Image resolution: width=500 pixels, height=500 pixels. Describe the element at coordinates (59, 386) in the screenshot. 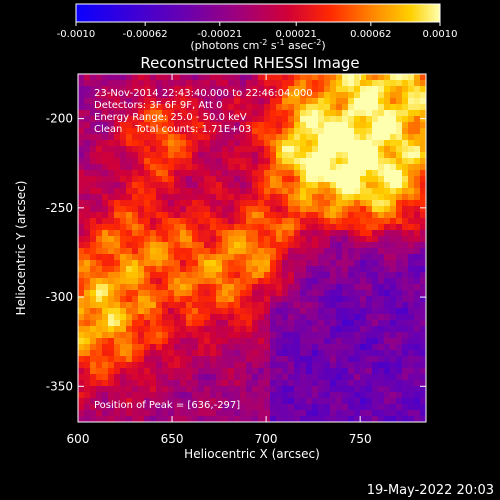

I see `y-tick-label: -350` at that location.